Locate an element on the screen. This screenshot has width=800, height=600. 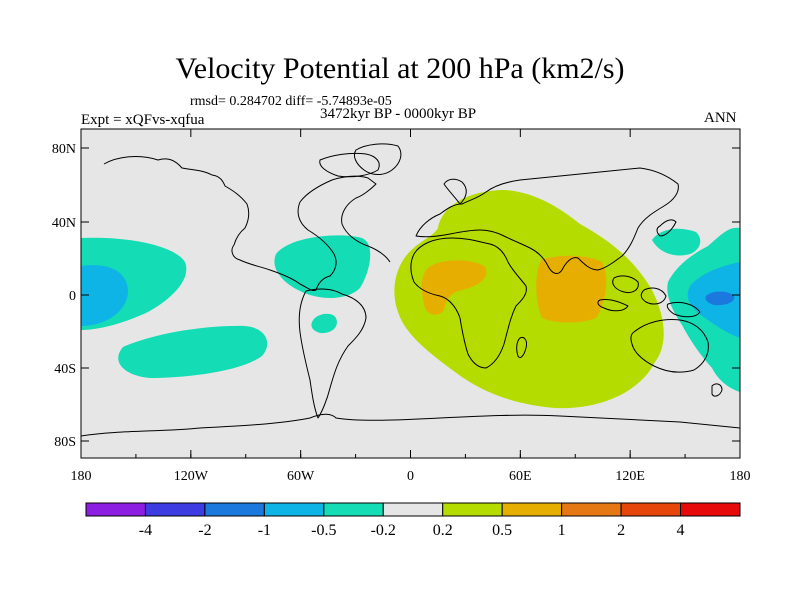
colorbar-label: -4 is located at coordinates (145, 530).